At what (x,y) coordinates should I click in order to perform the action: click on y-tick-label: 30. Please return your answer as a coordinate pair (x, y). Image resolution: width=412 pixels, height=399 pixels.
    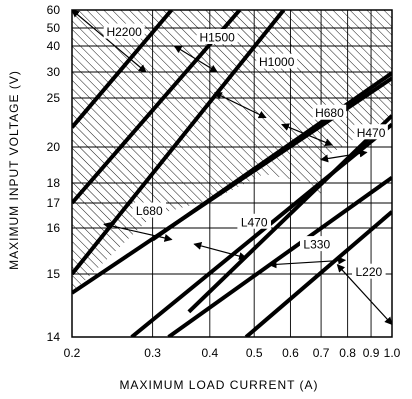
    Looking at the image, I should click on (54, 72).